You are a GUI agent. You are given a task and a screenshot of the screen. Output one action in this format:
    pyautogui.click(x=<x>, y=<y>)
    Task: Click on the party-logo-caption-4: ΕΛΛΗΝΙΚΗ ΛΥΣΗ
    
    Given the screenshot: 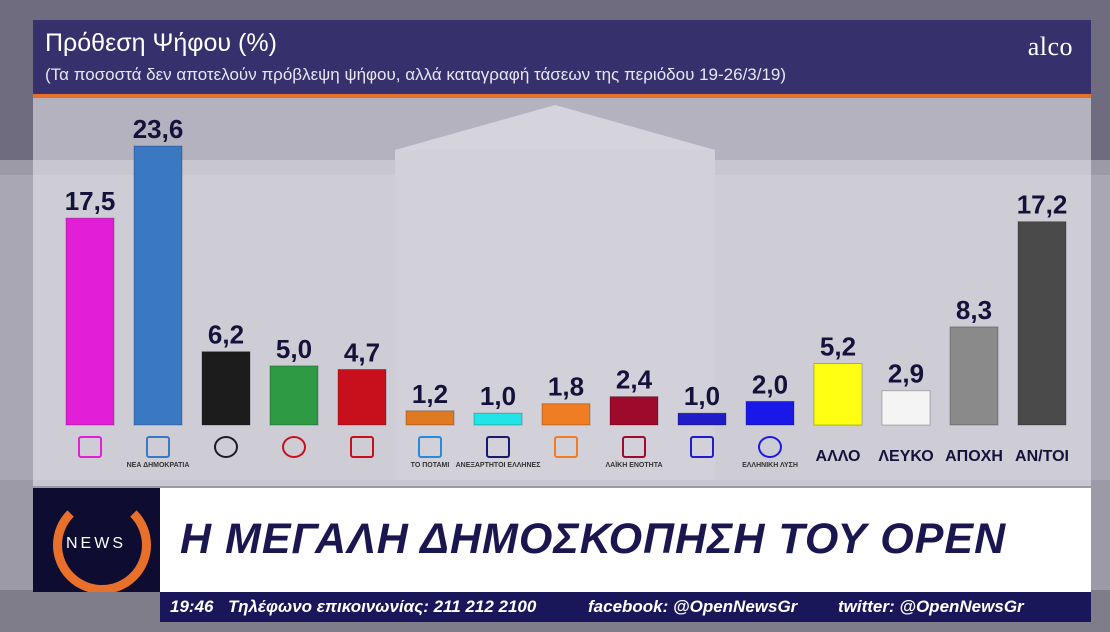 What is the action you would take?
    pyautogui.click(x=770, y=465)
    